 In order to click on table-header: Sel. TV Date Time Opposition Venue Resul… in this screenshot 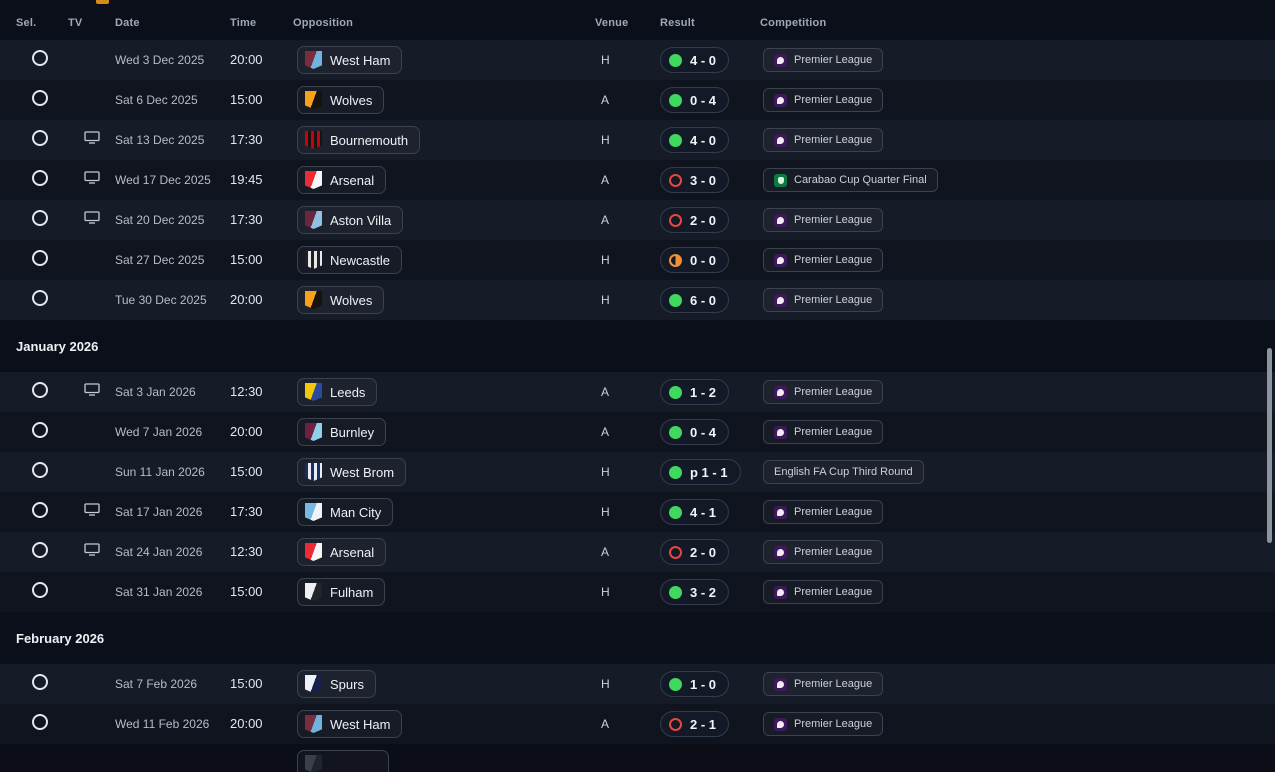, I will do `click(637, 20)`.